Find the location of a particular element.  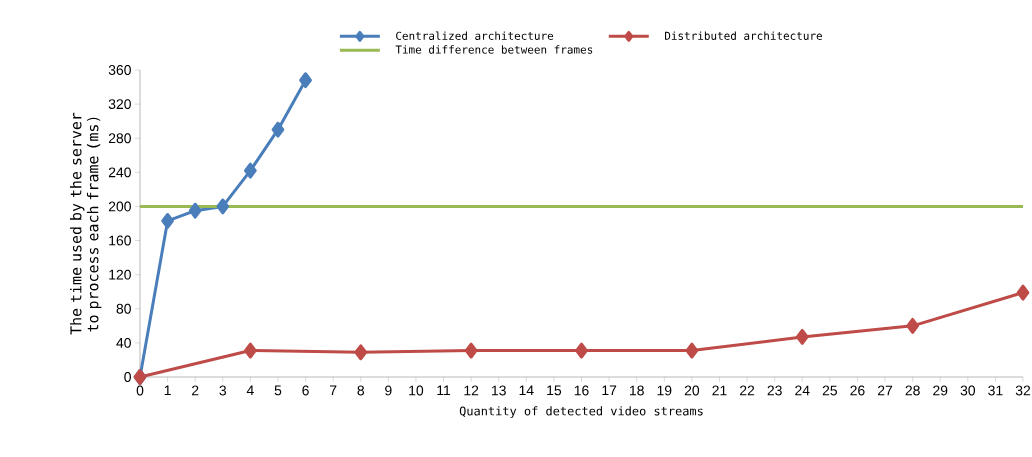

x-tick-label: 18 is located at coordinates (637, 390).